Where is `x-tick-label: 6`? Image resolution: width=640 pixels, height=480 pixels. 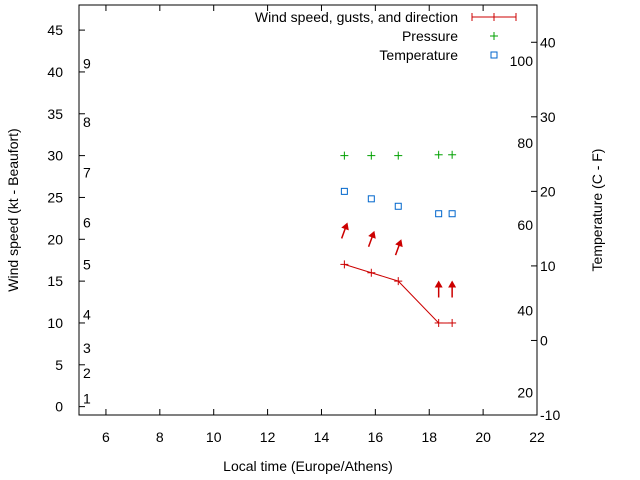
x-tick-label: 6 is located at coordinates (106, 437).